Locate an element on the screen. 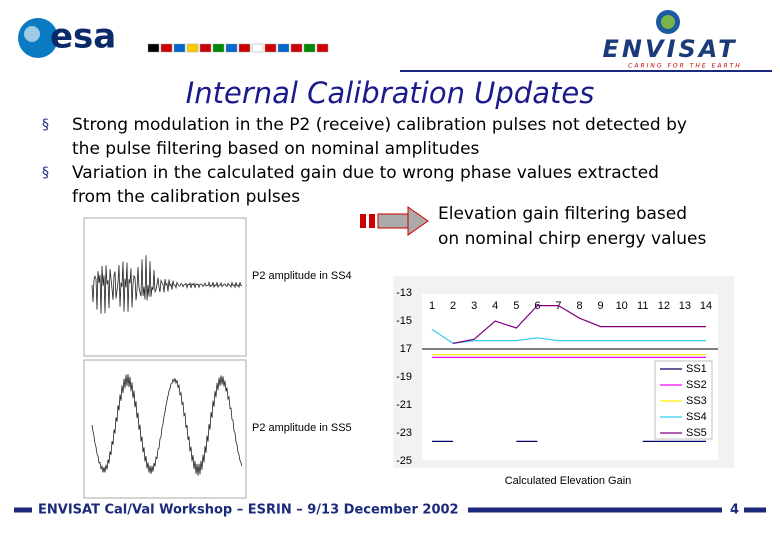 The height and width of the screenshot is (540, 780). chart-caption: Calculated Elevation Gain is located at coordinates (568, 481).